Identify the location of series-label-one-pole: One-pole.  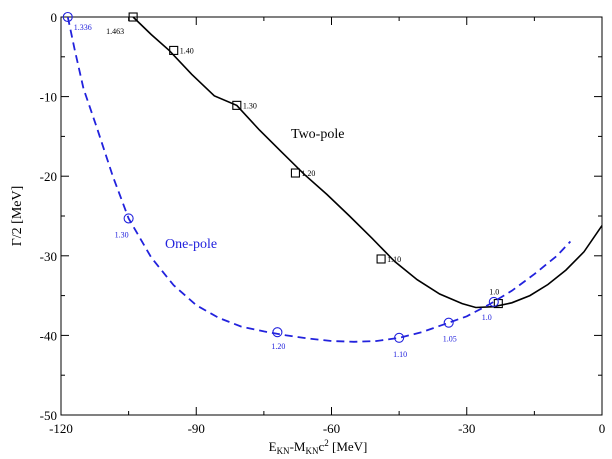
(191, 244).